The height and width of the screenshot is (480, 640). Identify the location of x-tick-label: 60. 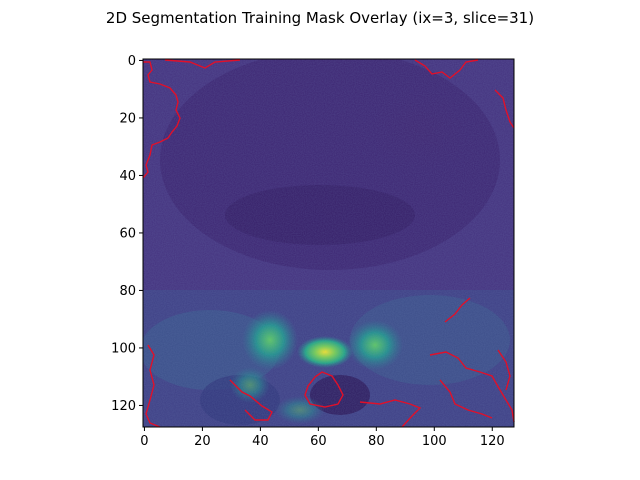
(318, 441).